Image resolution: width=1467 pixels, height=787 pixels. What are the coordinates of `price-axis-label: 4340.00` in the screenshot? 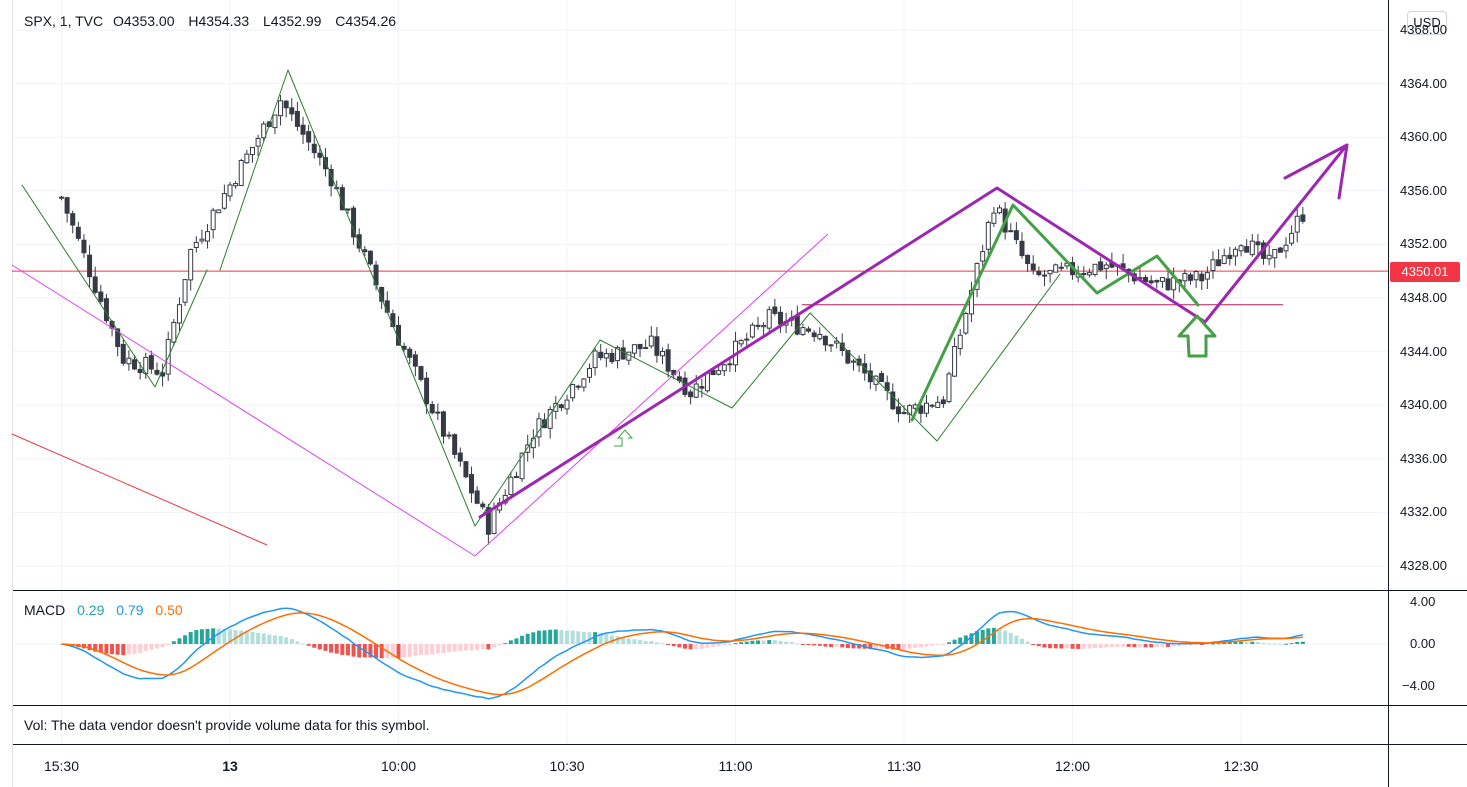 It's located at (1423, 405).